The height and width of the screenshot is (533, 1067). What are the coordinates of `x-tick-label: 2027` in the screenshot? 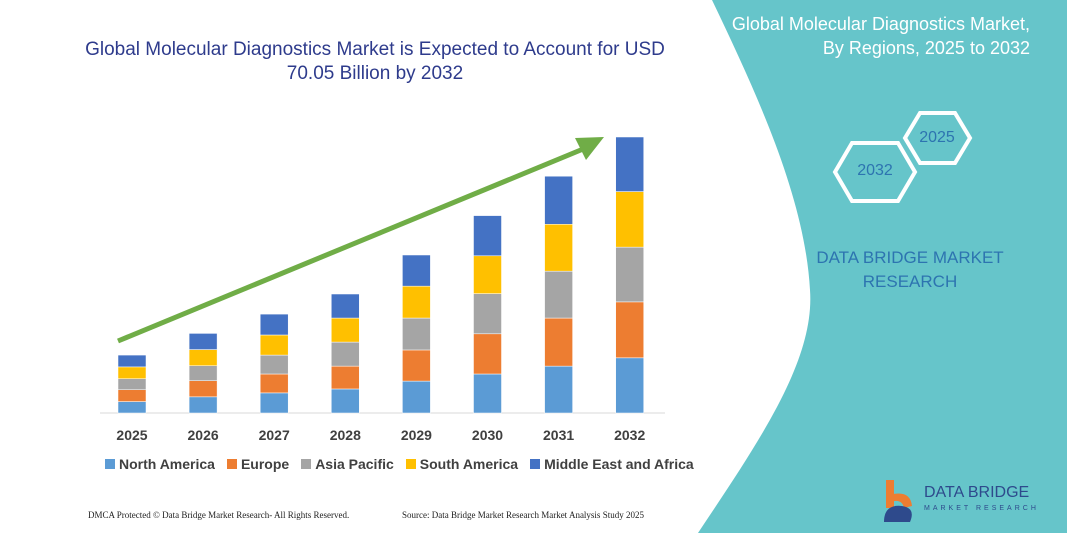 It's located at (274, 435).